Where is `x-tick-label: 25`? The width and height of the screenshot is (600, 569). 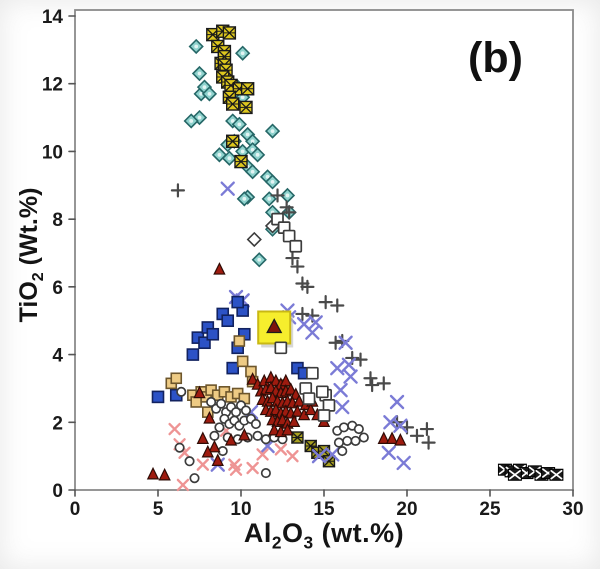
x-tick-label: 25 is located at coordinates (490, 509).